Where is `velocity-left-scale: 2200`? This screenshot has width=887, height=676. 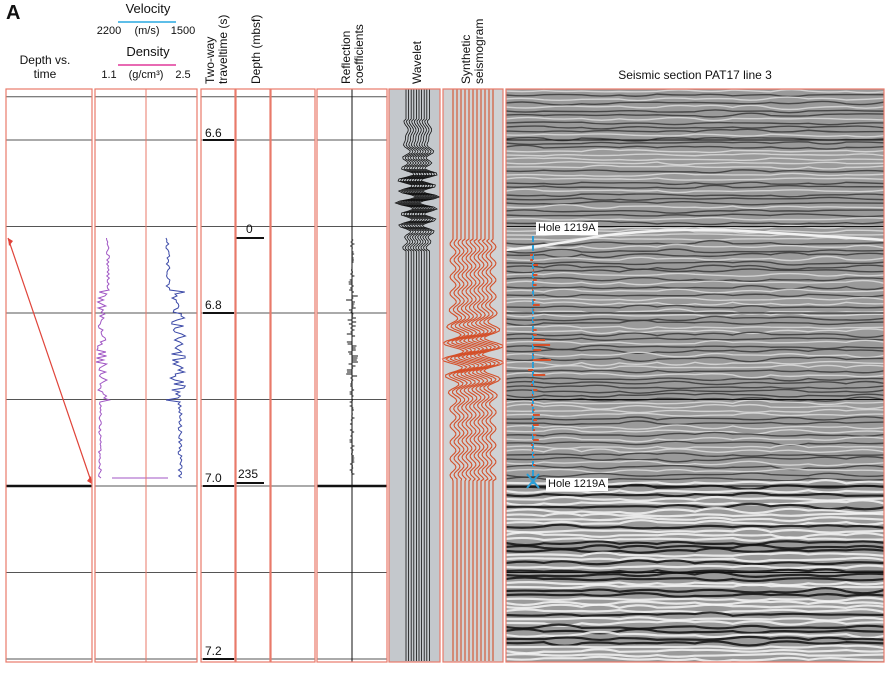 velocity-left-scale: 2200 is located at coordinates (109, 31).